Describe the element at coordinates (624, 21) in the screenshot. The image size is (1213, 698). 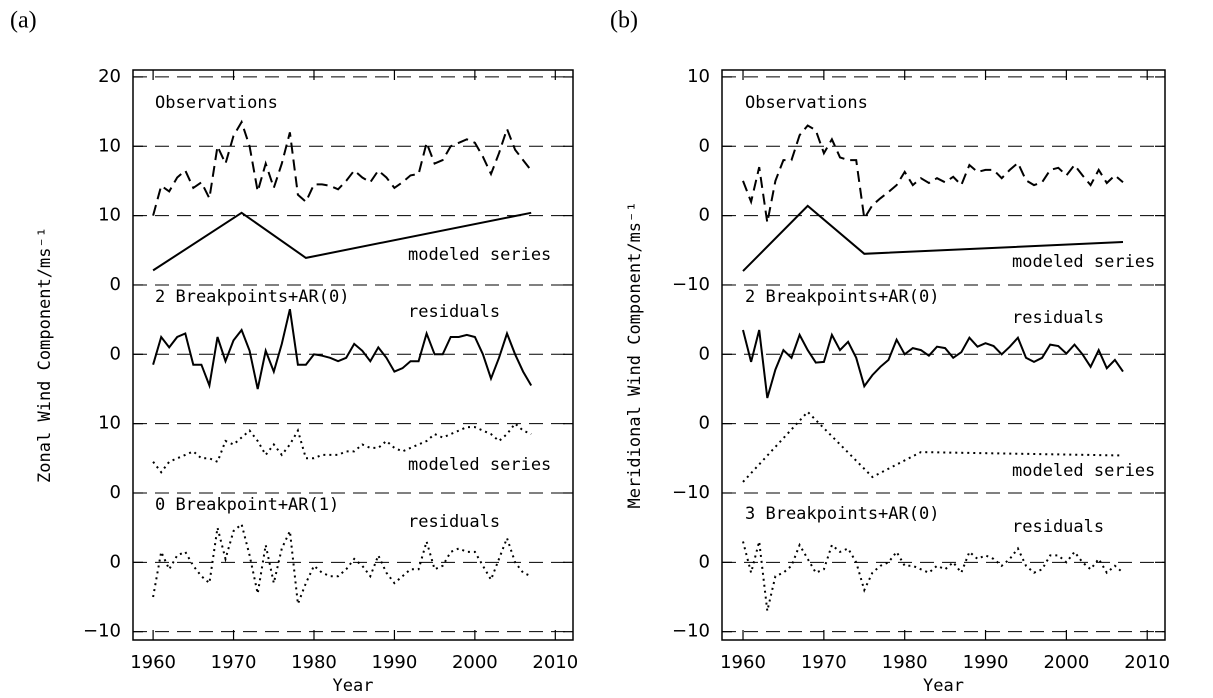
I see `panel-label: (b)` at that location.